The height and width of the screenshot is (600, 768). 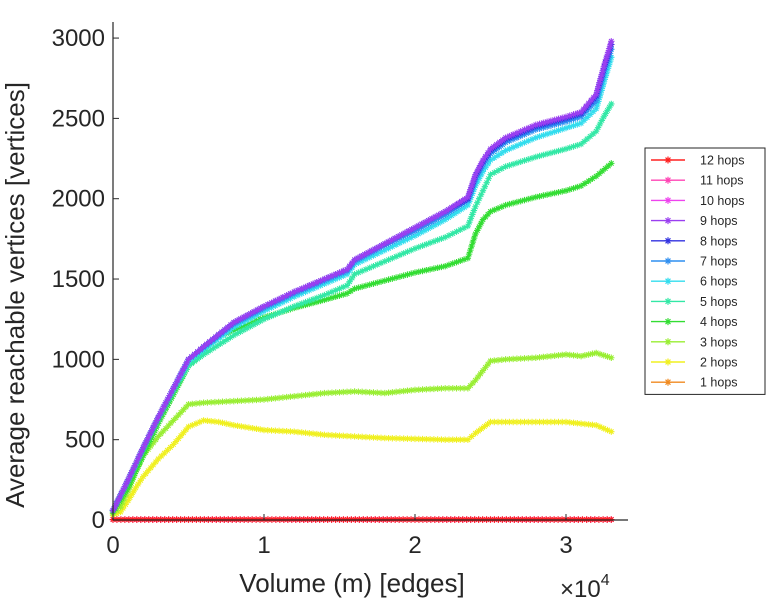 I want to click on x-multiplier-exponent: 4, so click(x=605, y=580).